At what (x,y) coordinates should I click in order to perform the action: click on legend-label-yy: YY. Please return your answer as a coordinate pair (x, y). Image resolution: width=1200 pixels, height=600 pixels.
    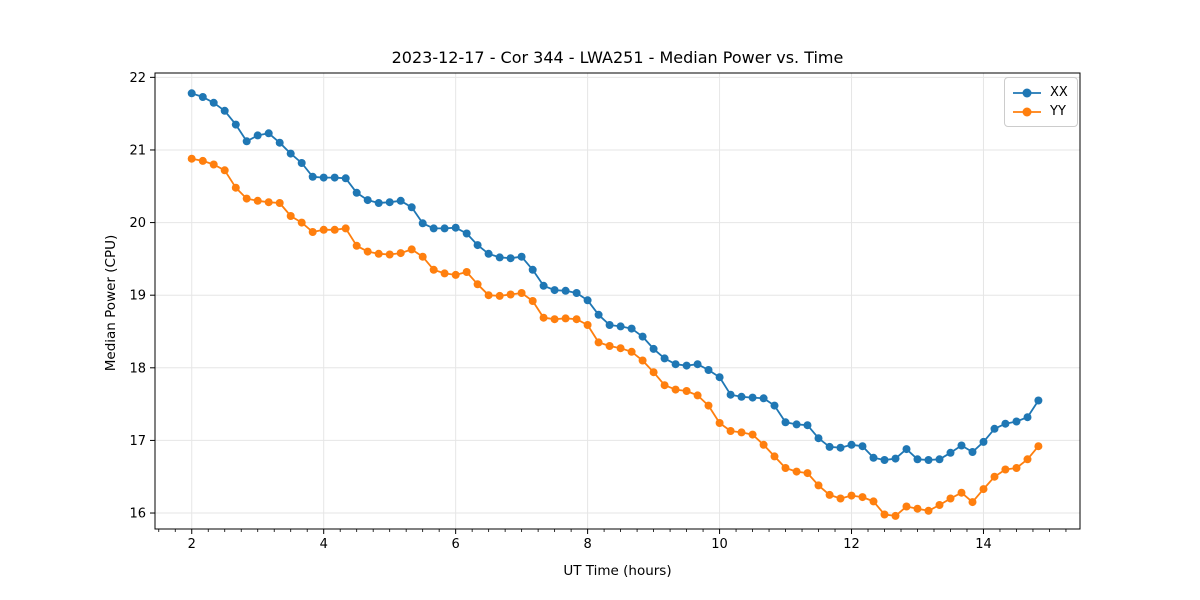
    Looking at the image, I should click on (1058, 111).